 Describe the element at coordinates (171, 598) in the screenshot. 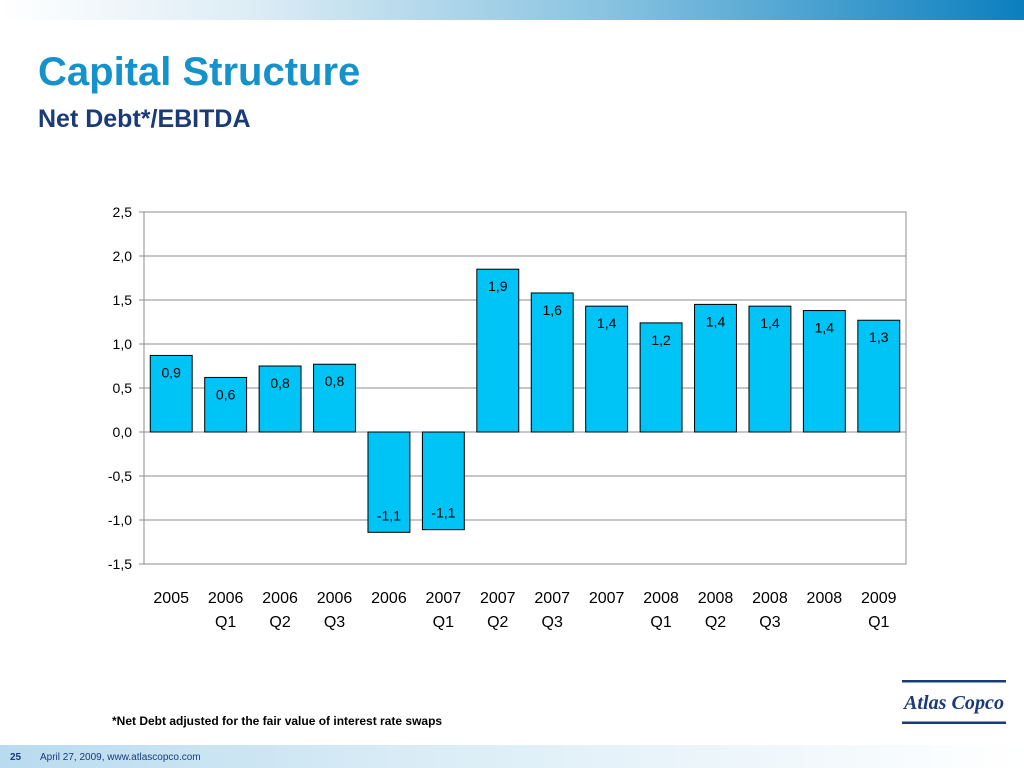

I see `x-tick-label-year: 2005` at that location.